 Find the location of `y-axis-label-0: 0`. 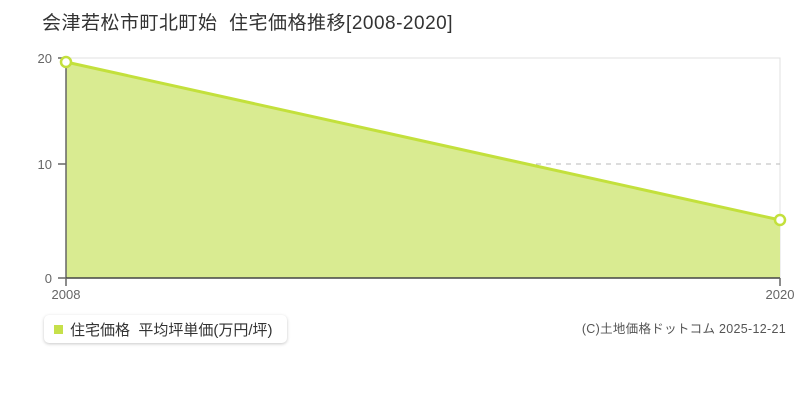

y-axis-label-0: 0 is located at coordinates (48, 278).